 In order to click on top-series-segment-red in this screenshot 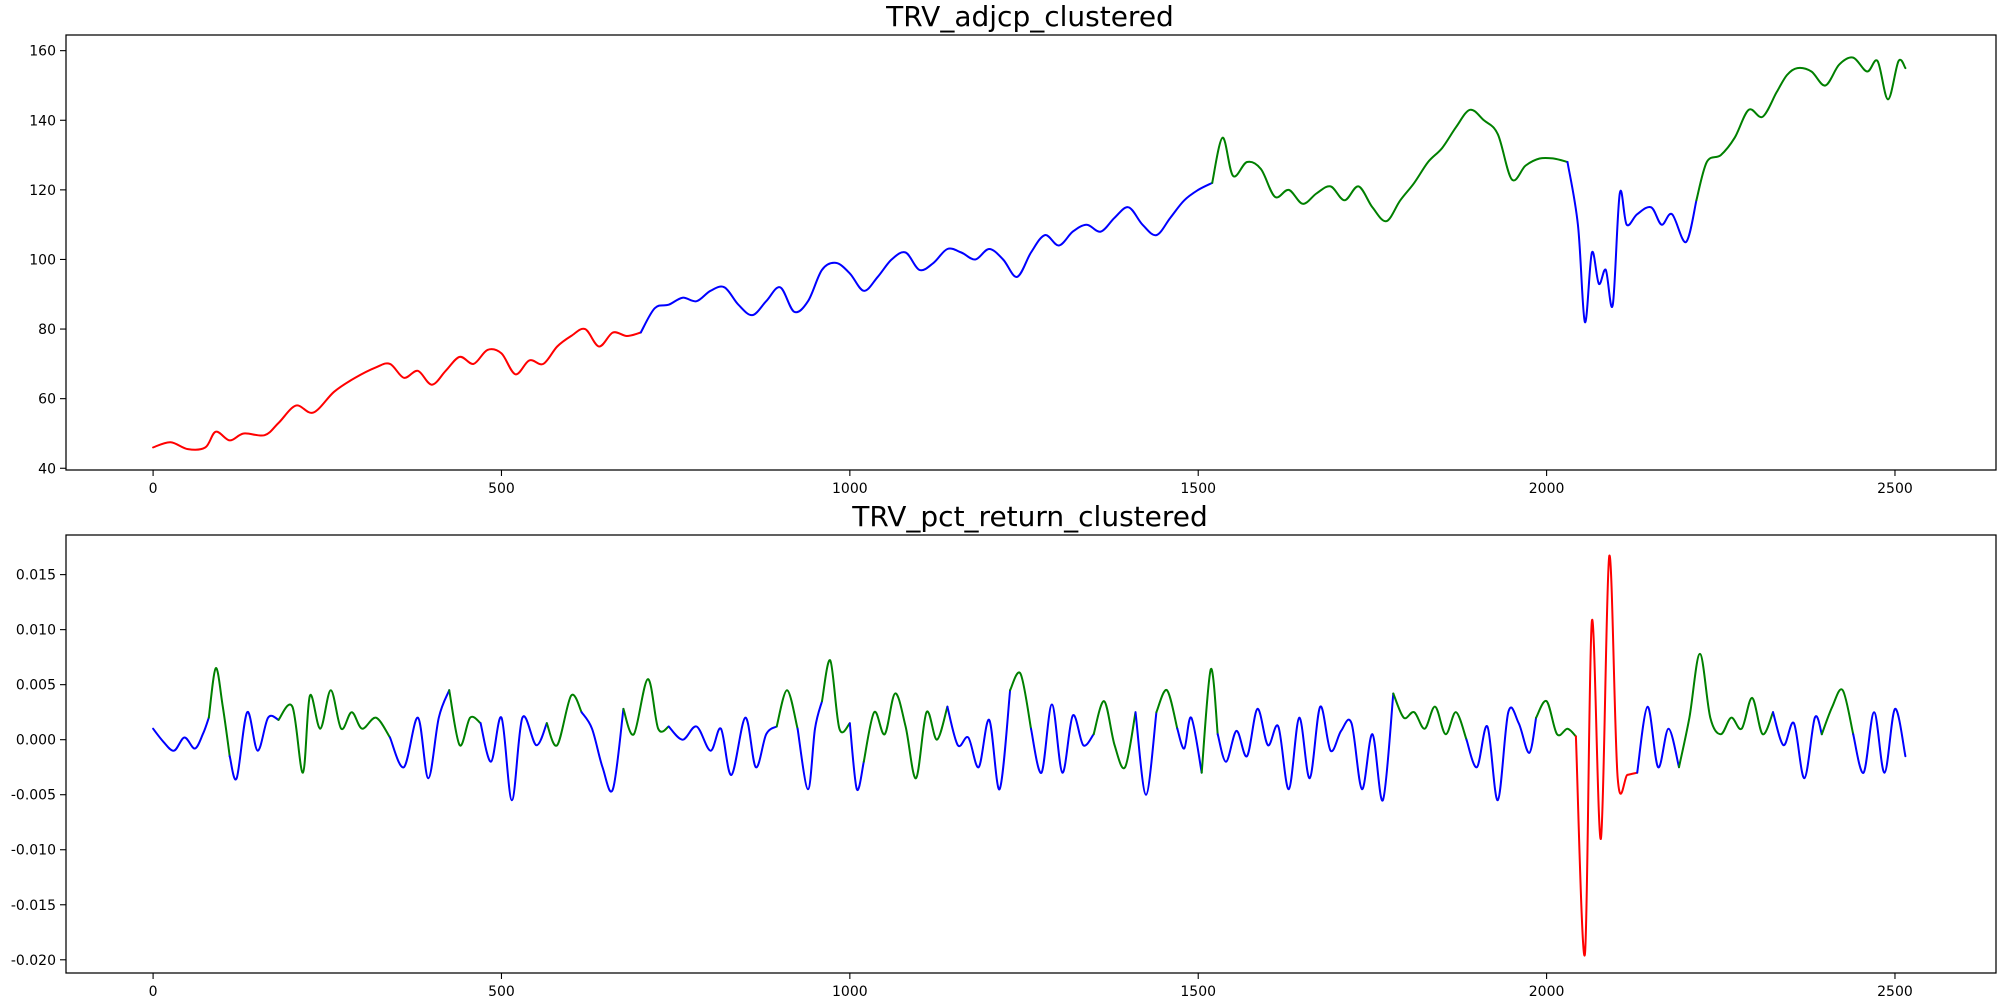, I will do `click(397, 389)`.